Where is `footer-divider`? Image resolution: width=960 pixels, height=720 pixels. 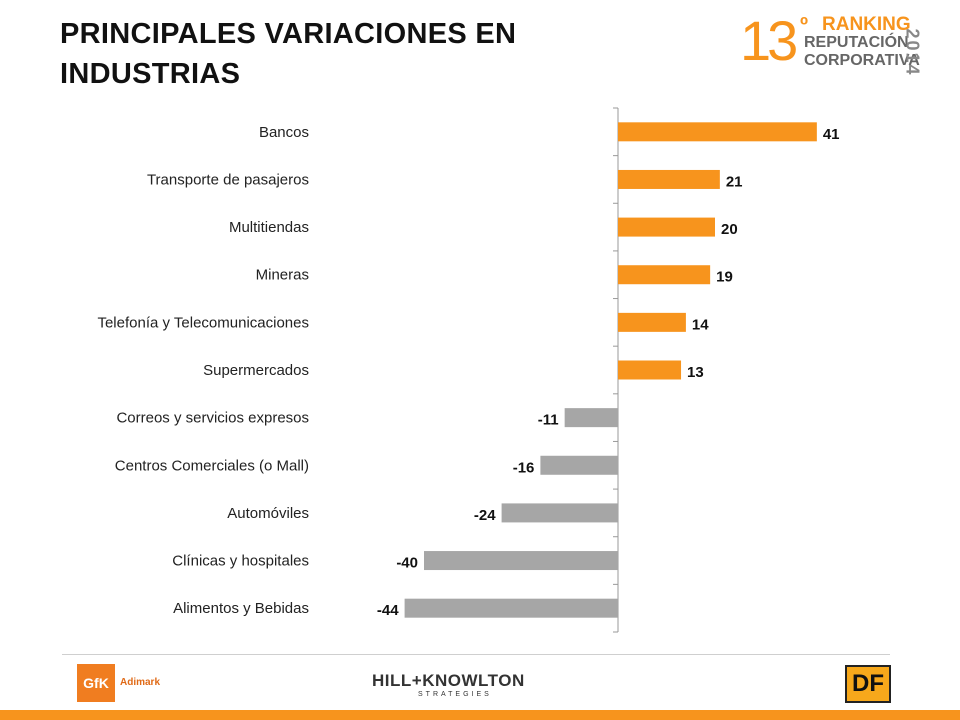 footer-divider is located at coordinates (476, 654).